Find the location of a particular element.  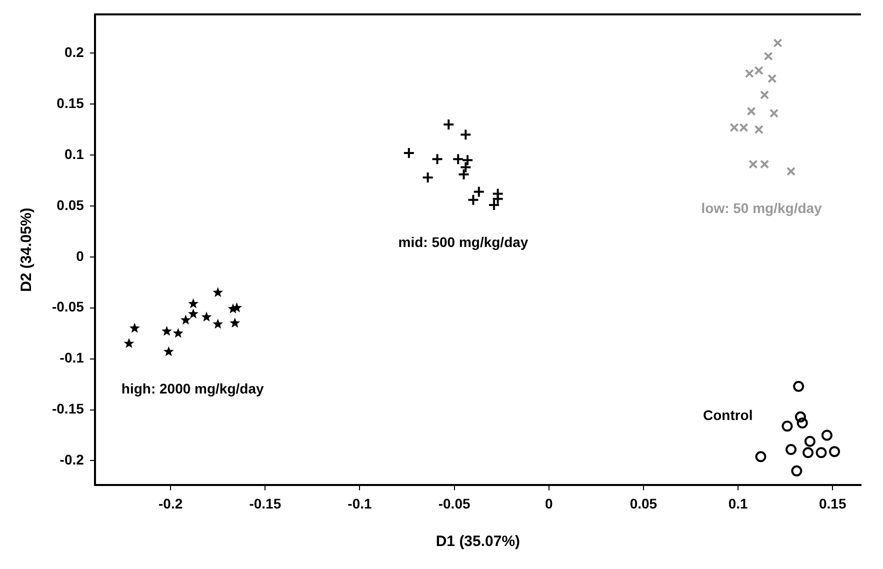

y-tick-label: 0.15 is located at coordinates (70, 102).